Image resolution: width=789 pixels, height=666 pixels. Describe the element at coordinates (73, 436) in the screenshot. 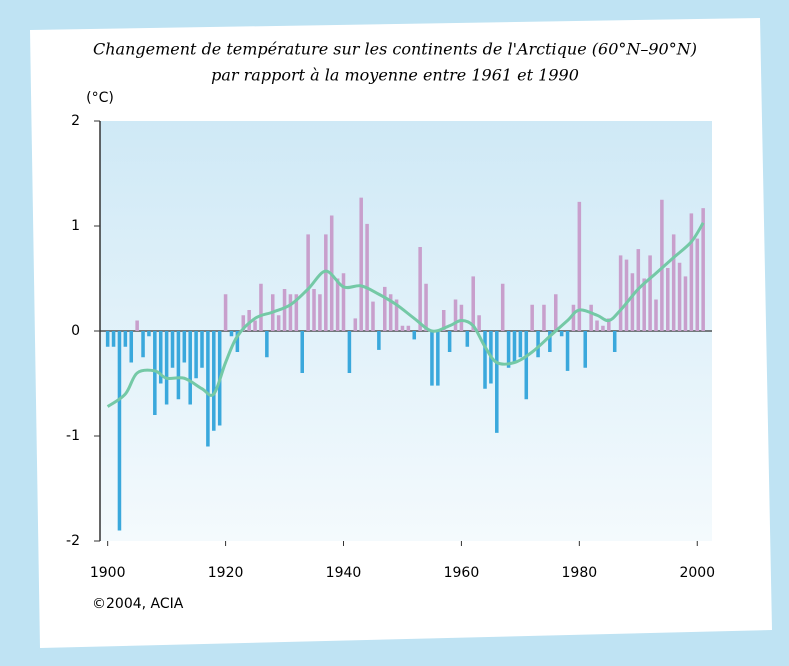

I see `y-tick-label: -1` at that location.